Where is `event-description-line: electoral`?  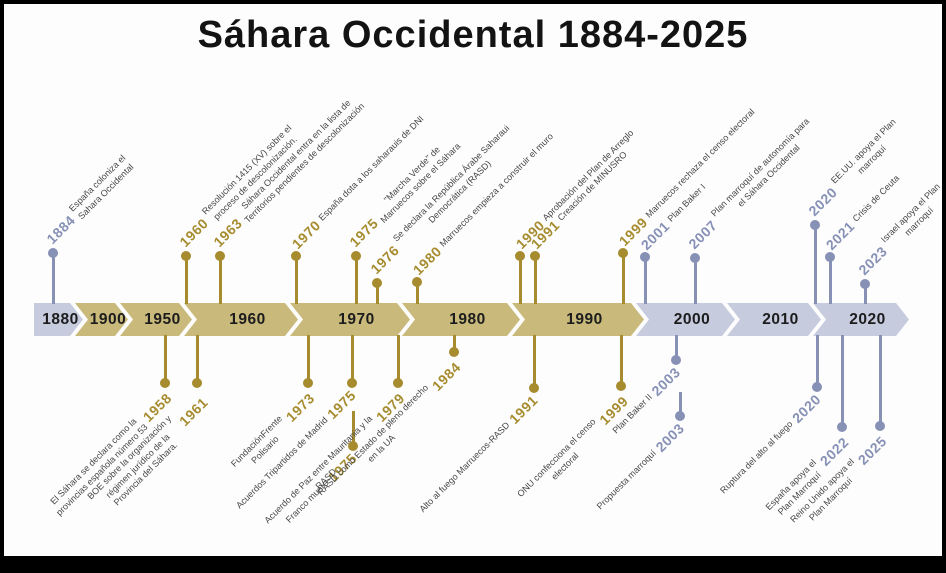 event-description-line: electoral is located at coordinates (565, 466).